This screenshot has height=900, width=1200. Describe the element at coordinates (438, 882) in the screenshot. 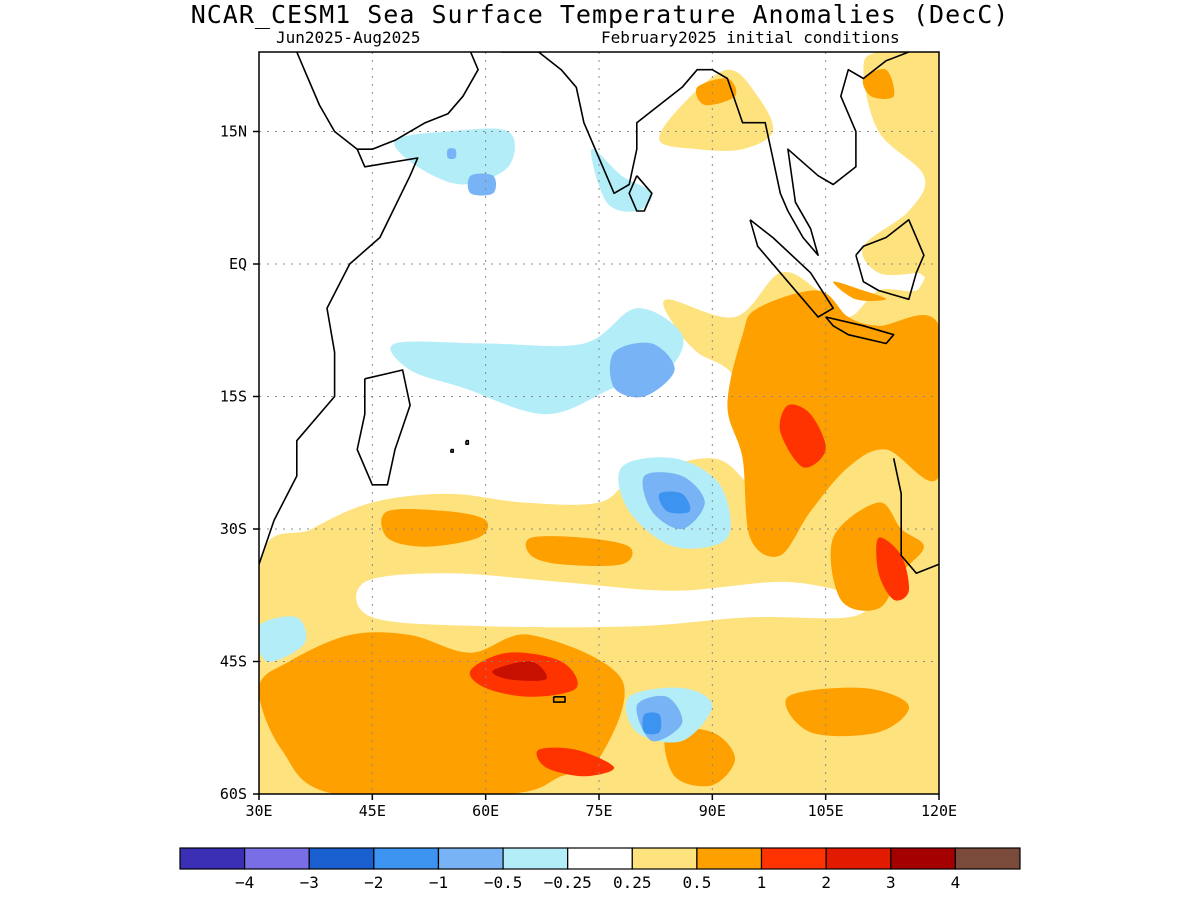

I see `colorbar-label: −1` at that location.